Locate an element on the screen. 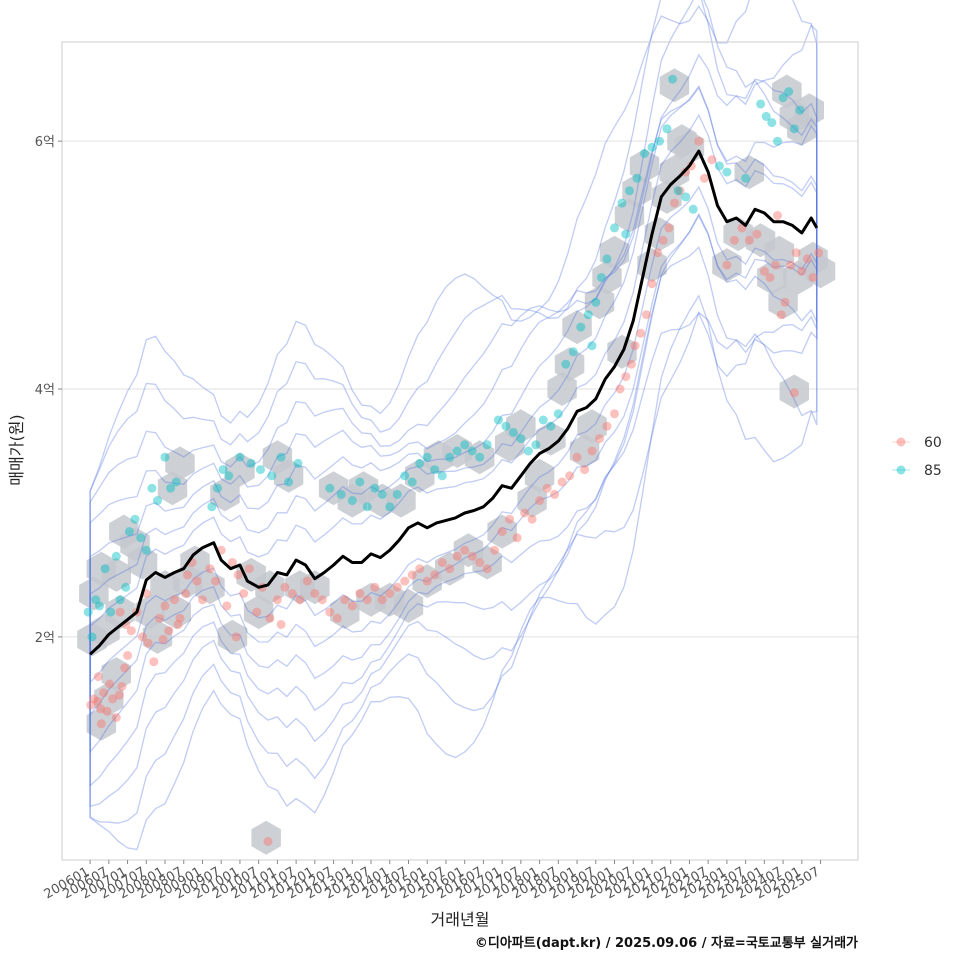 The image size is (960, 960). legend: 60 85 is located at coordinates (917, 457).